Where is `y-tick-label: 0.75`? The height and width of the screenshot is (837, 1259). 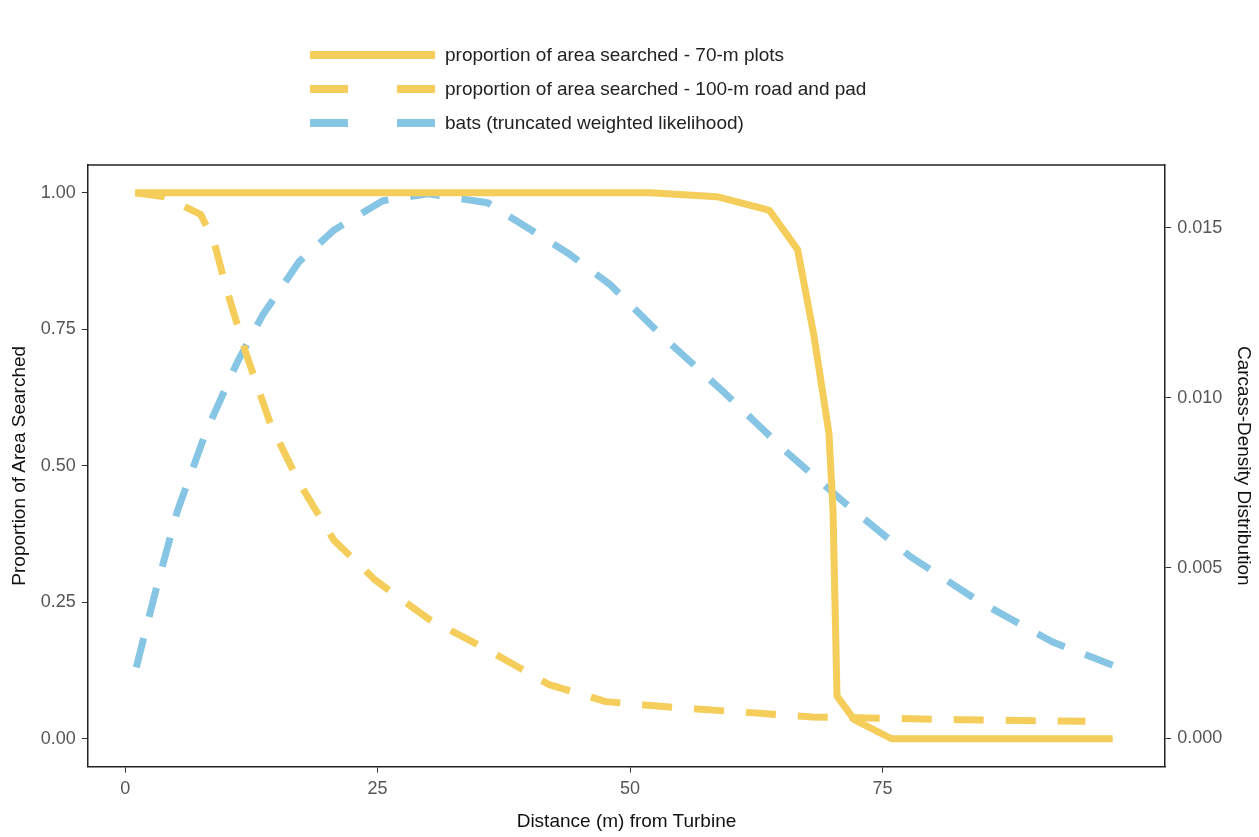 y-tick-label: 0.75 is located at coordinates (58, 328).